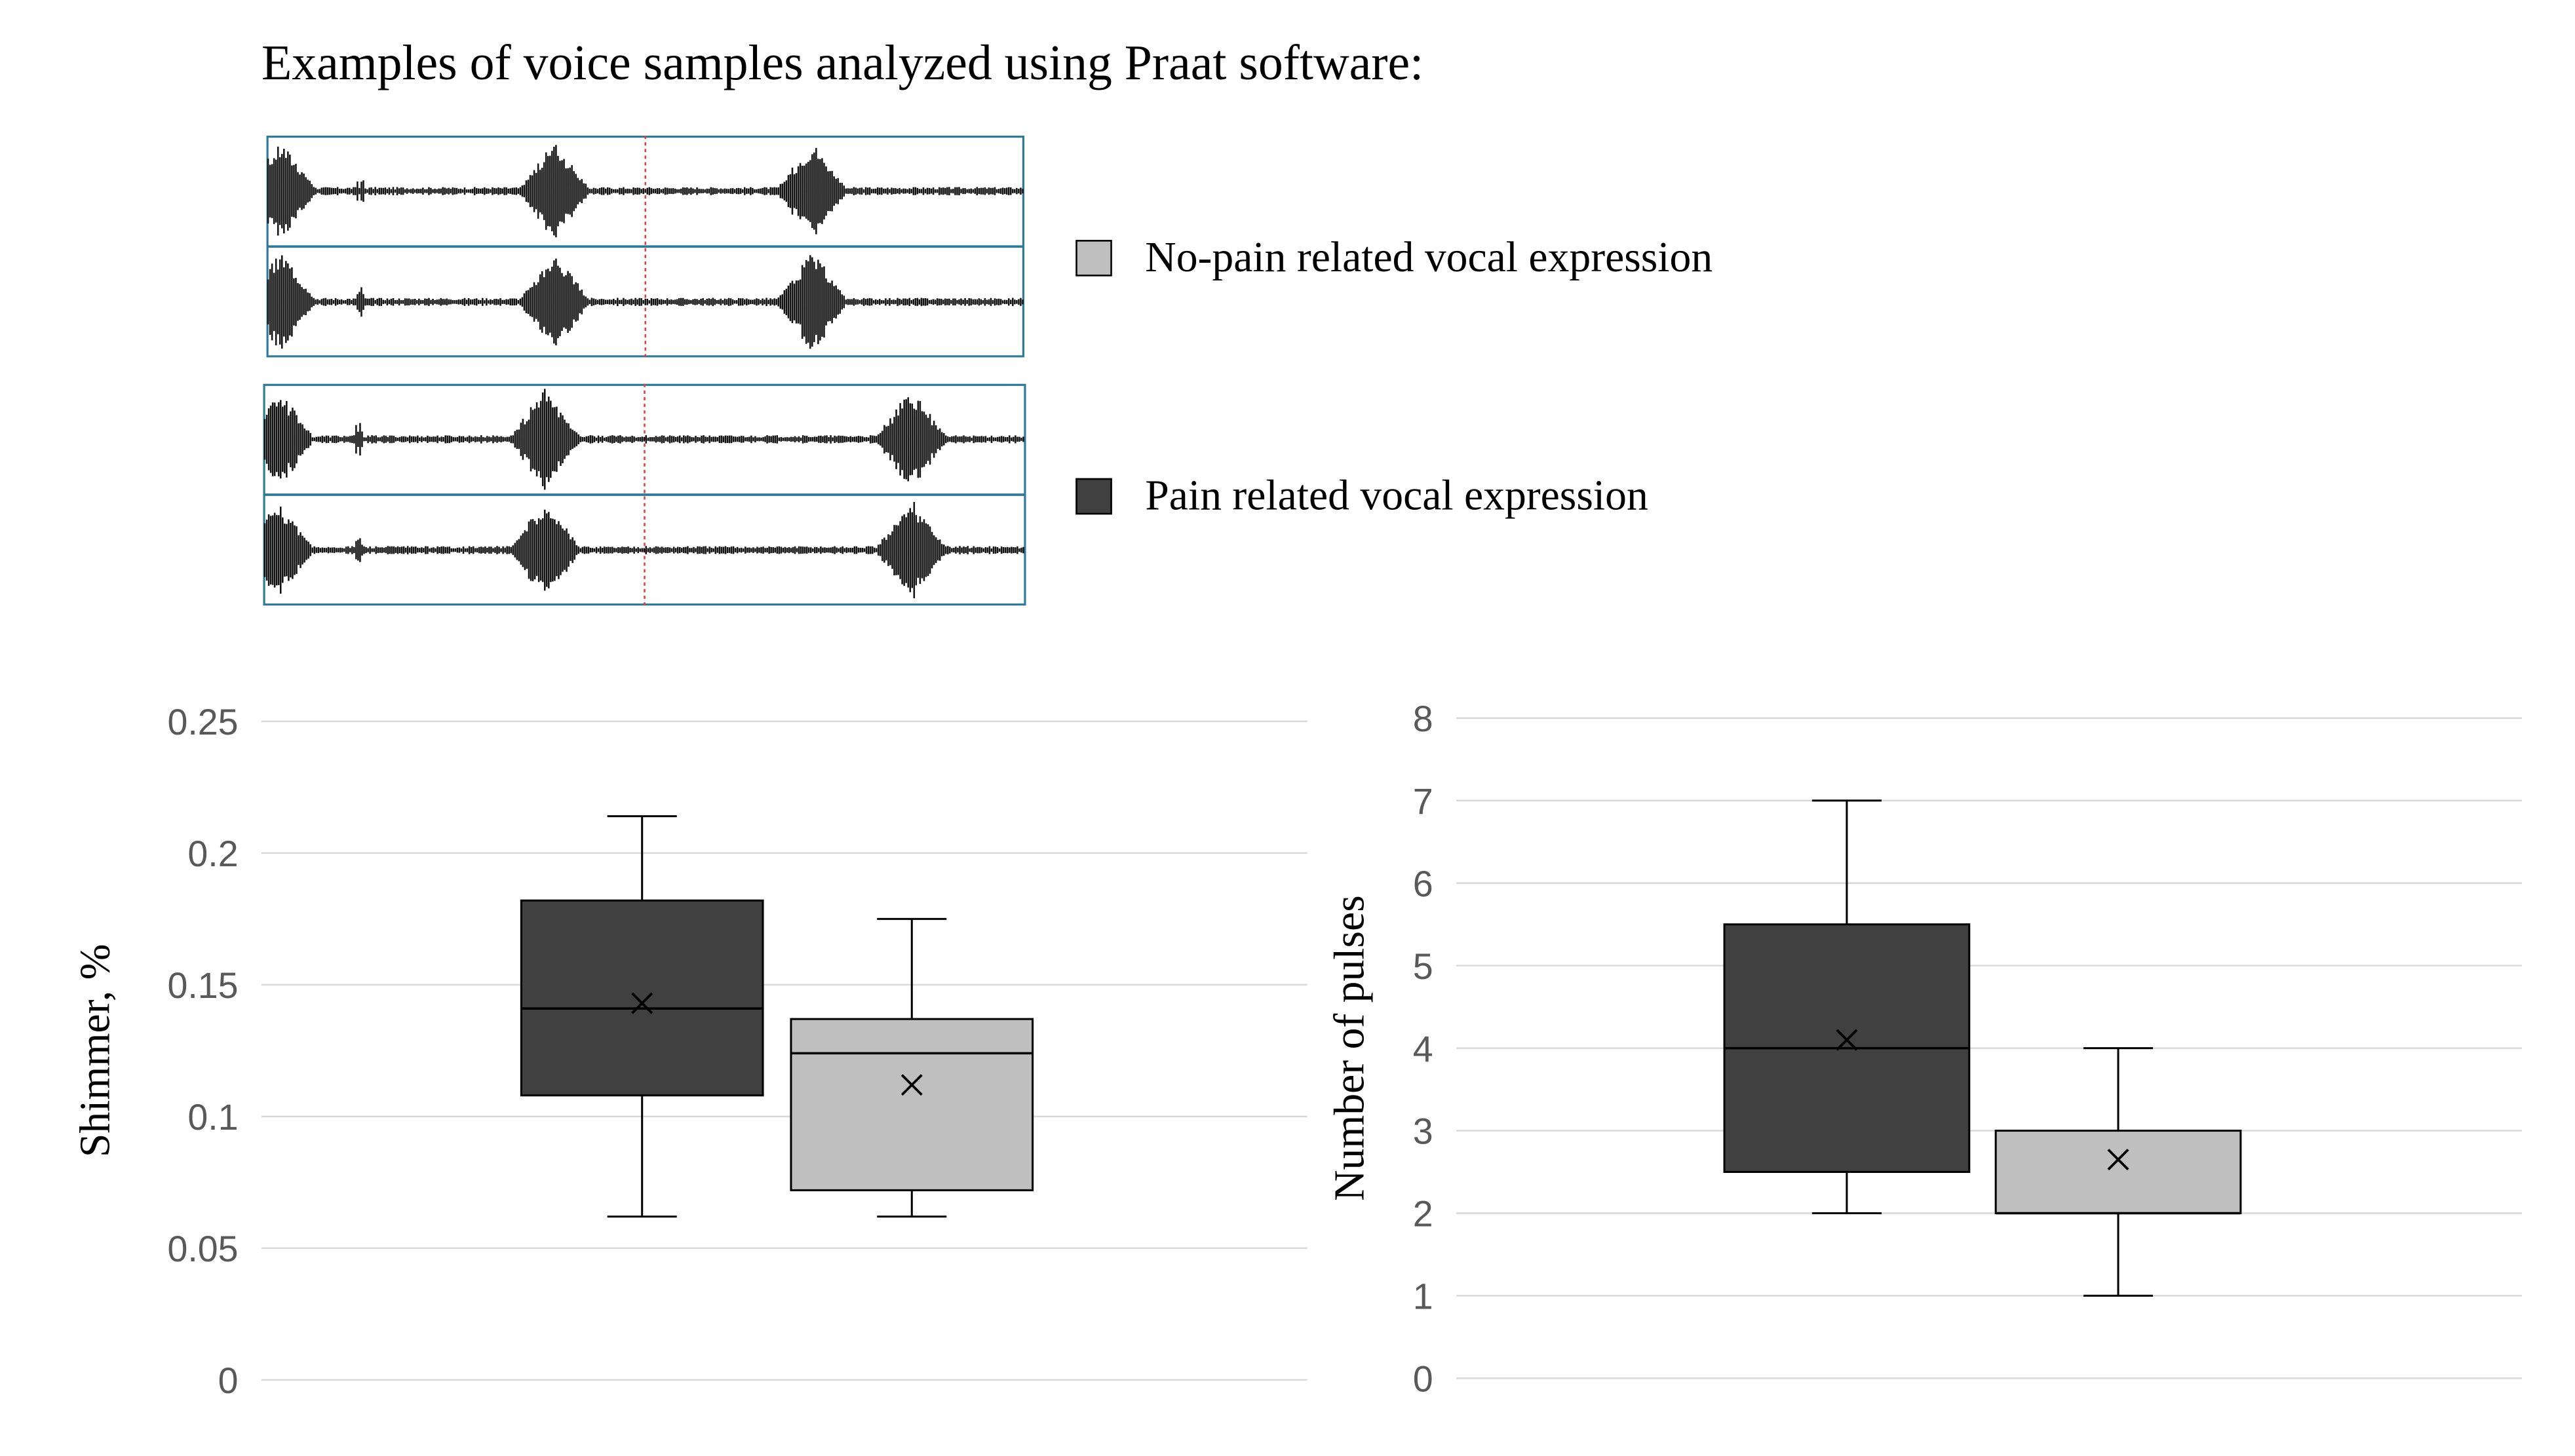 The height and width of the screenshot is (1456, 2575). Describe the element at coordinates (1396, 495) in the screenshot. I see `legend-label-pain: Pain related vocal expression` at that location.